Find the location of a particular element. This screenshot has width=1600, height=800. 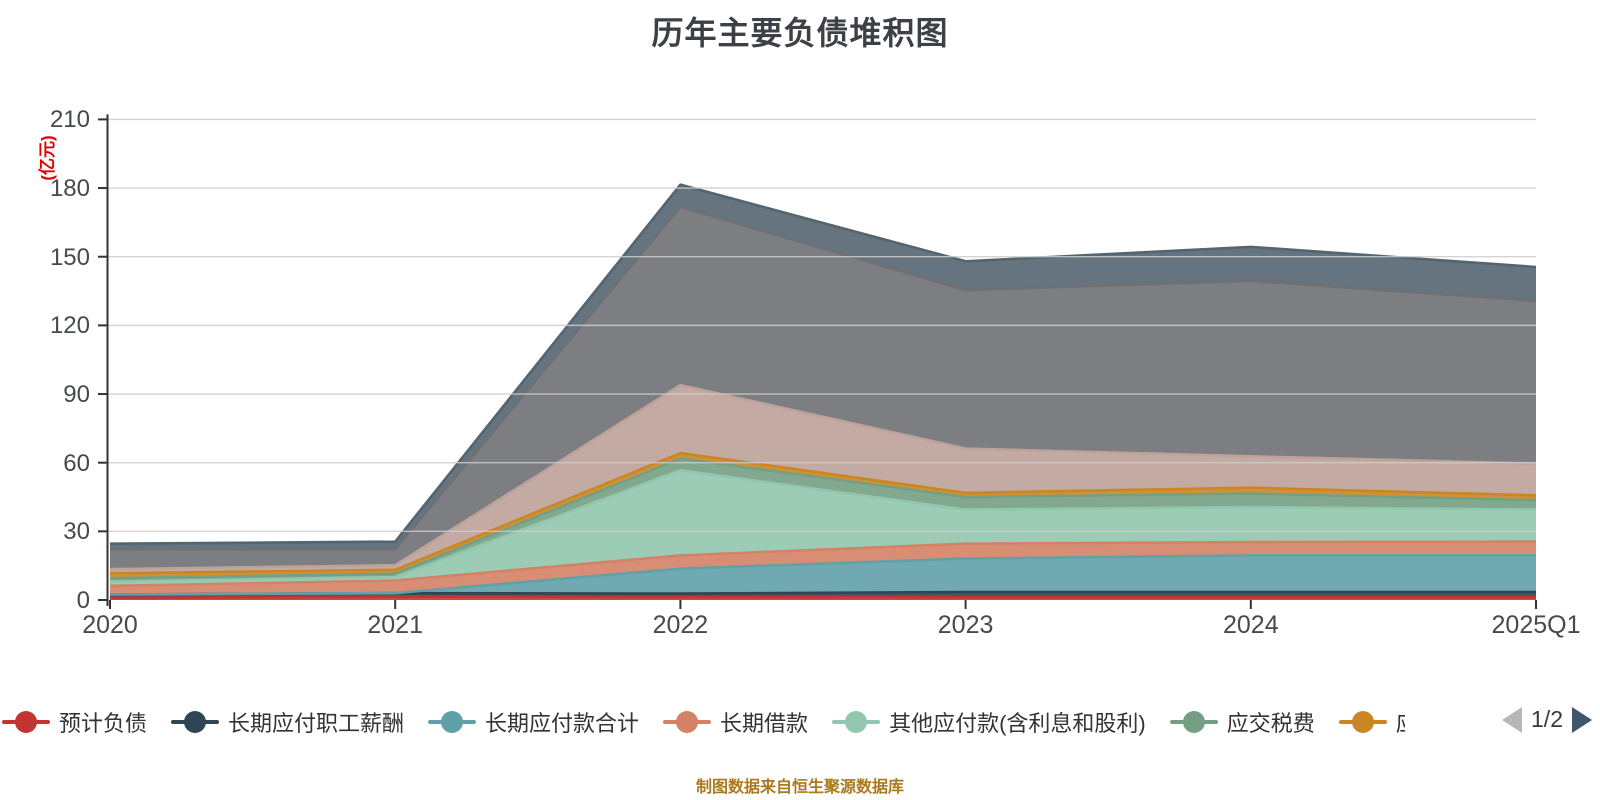

legend-item-5: 其他应付款(含利息和股利) is located at coordinates (989, 722).